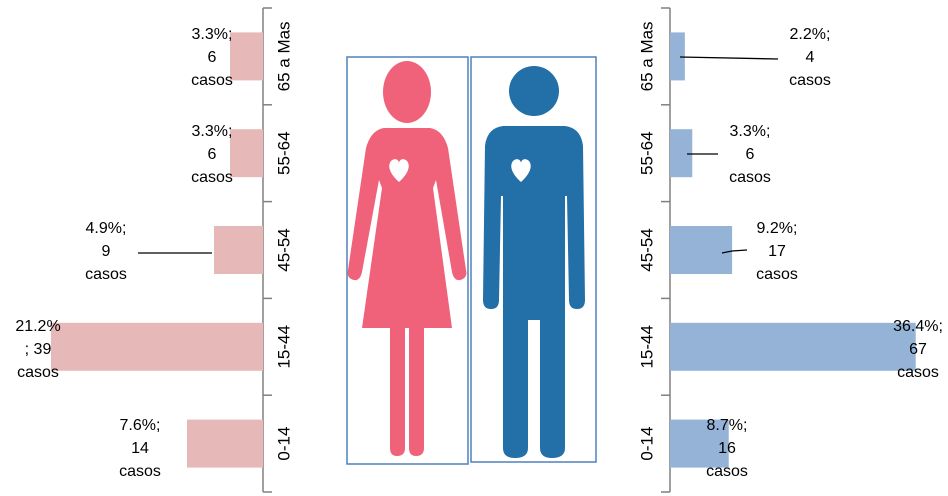  I want to click on data-label: 67, so click(918, 349).